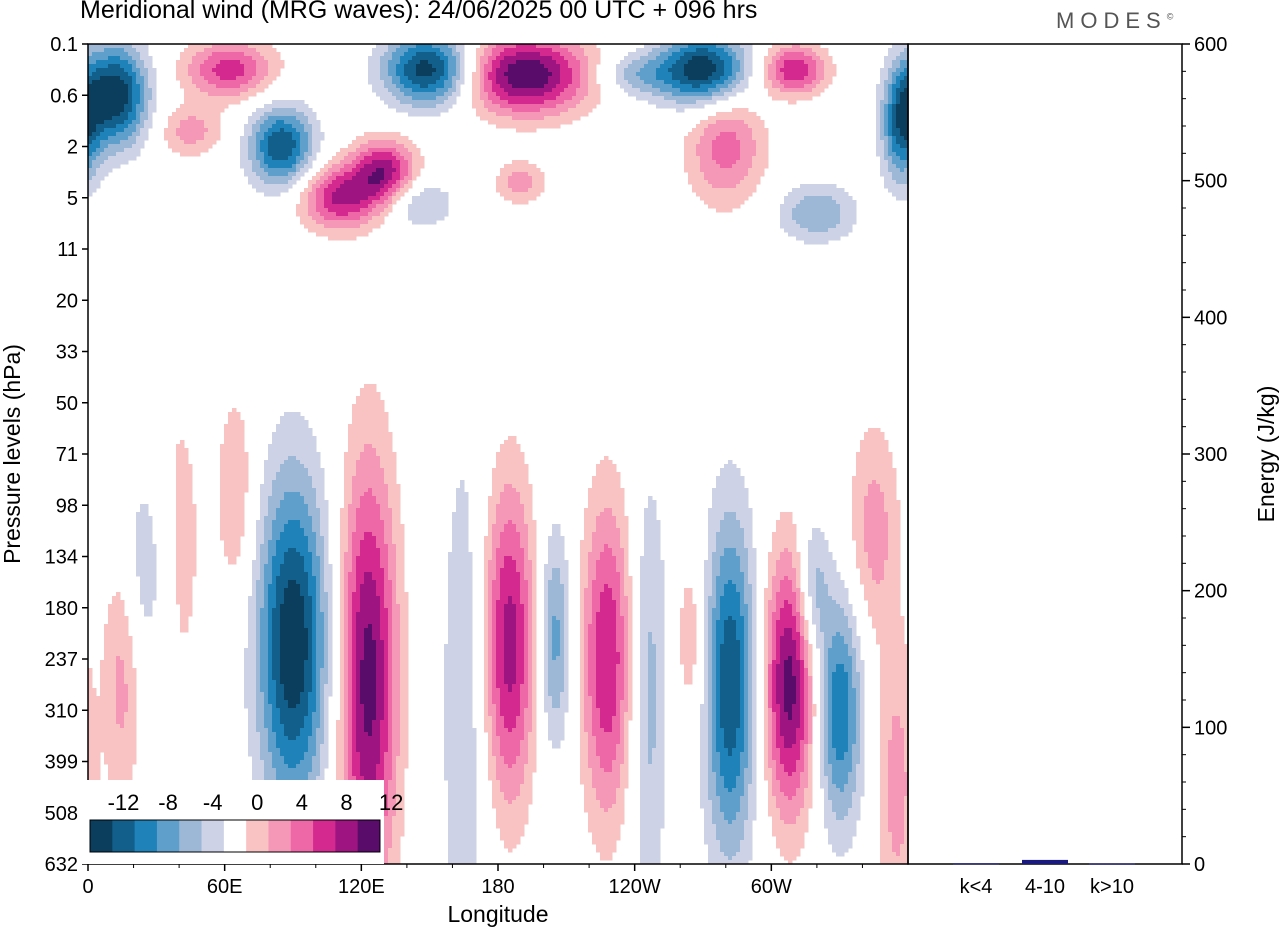 This screenshot has width=1280, height=930. What do you see at coordinates (361, 887) in the screenshot?
I see `longitude-tick-label: 120E` at bounding box center [361, 887].